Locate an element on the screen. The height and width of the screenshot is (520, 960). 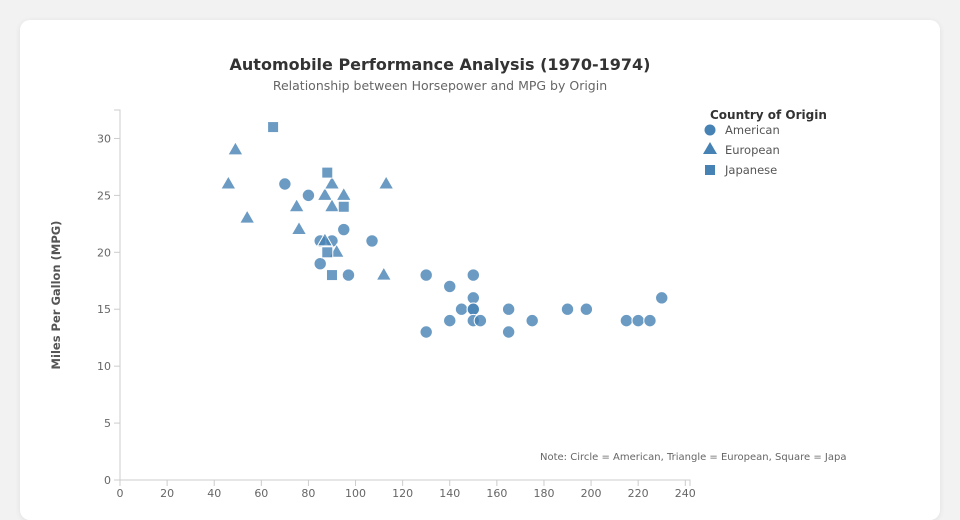
x-tick-label: 40 is located at coordinates (214, 493).